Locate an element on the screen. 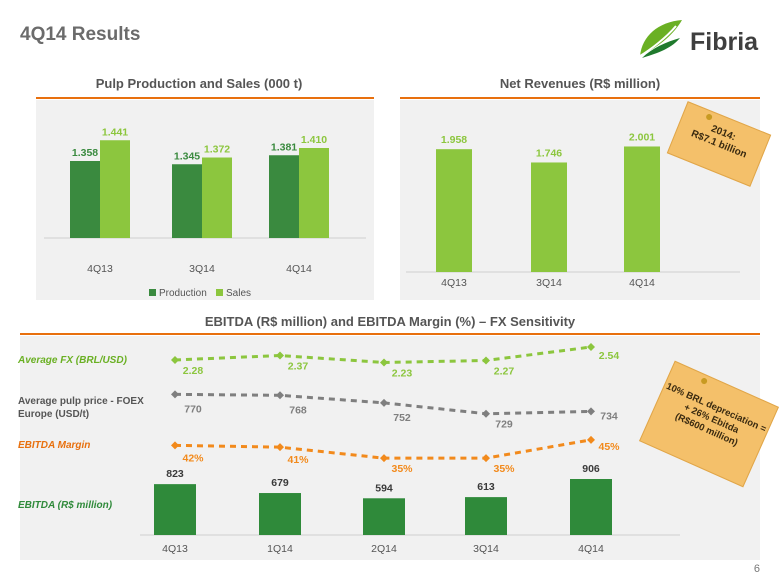 Image resolution: width=780 pixels, height=585 pixels. data-label: 2.001 is located at coordinates (642, 137).